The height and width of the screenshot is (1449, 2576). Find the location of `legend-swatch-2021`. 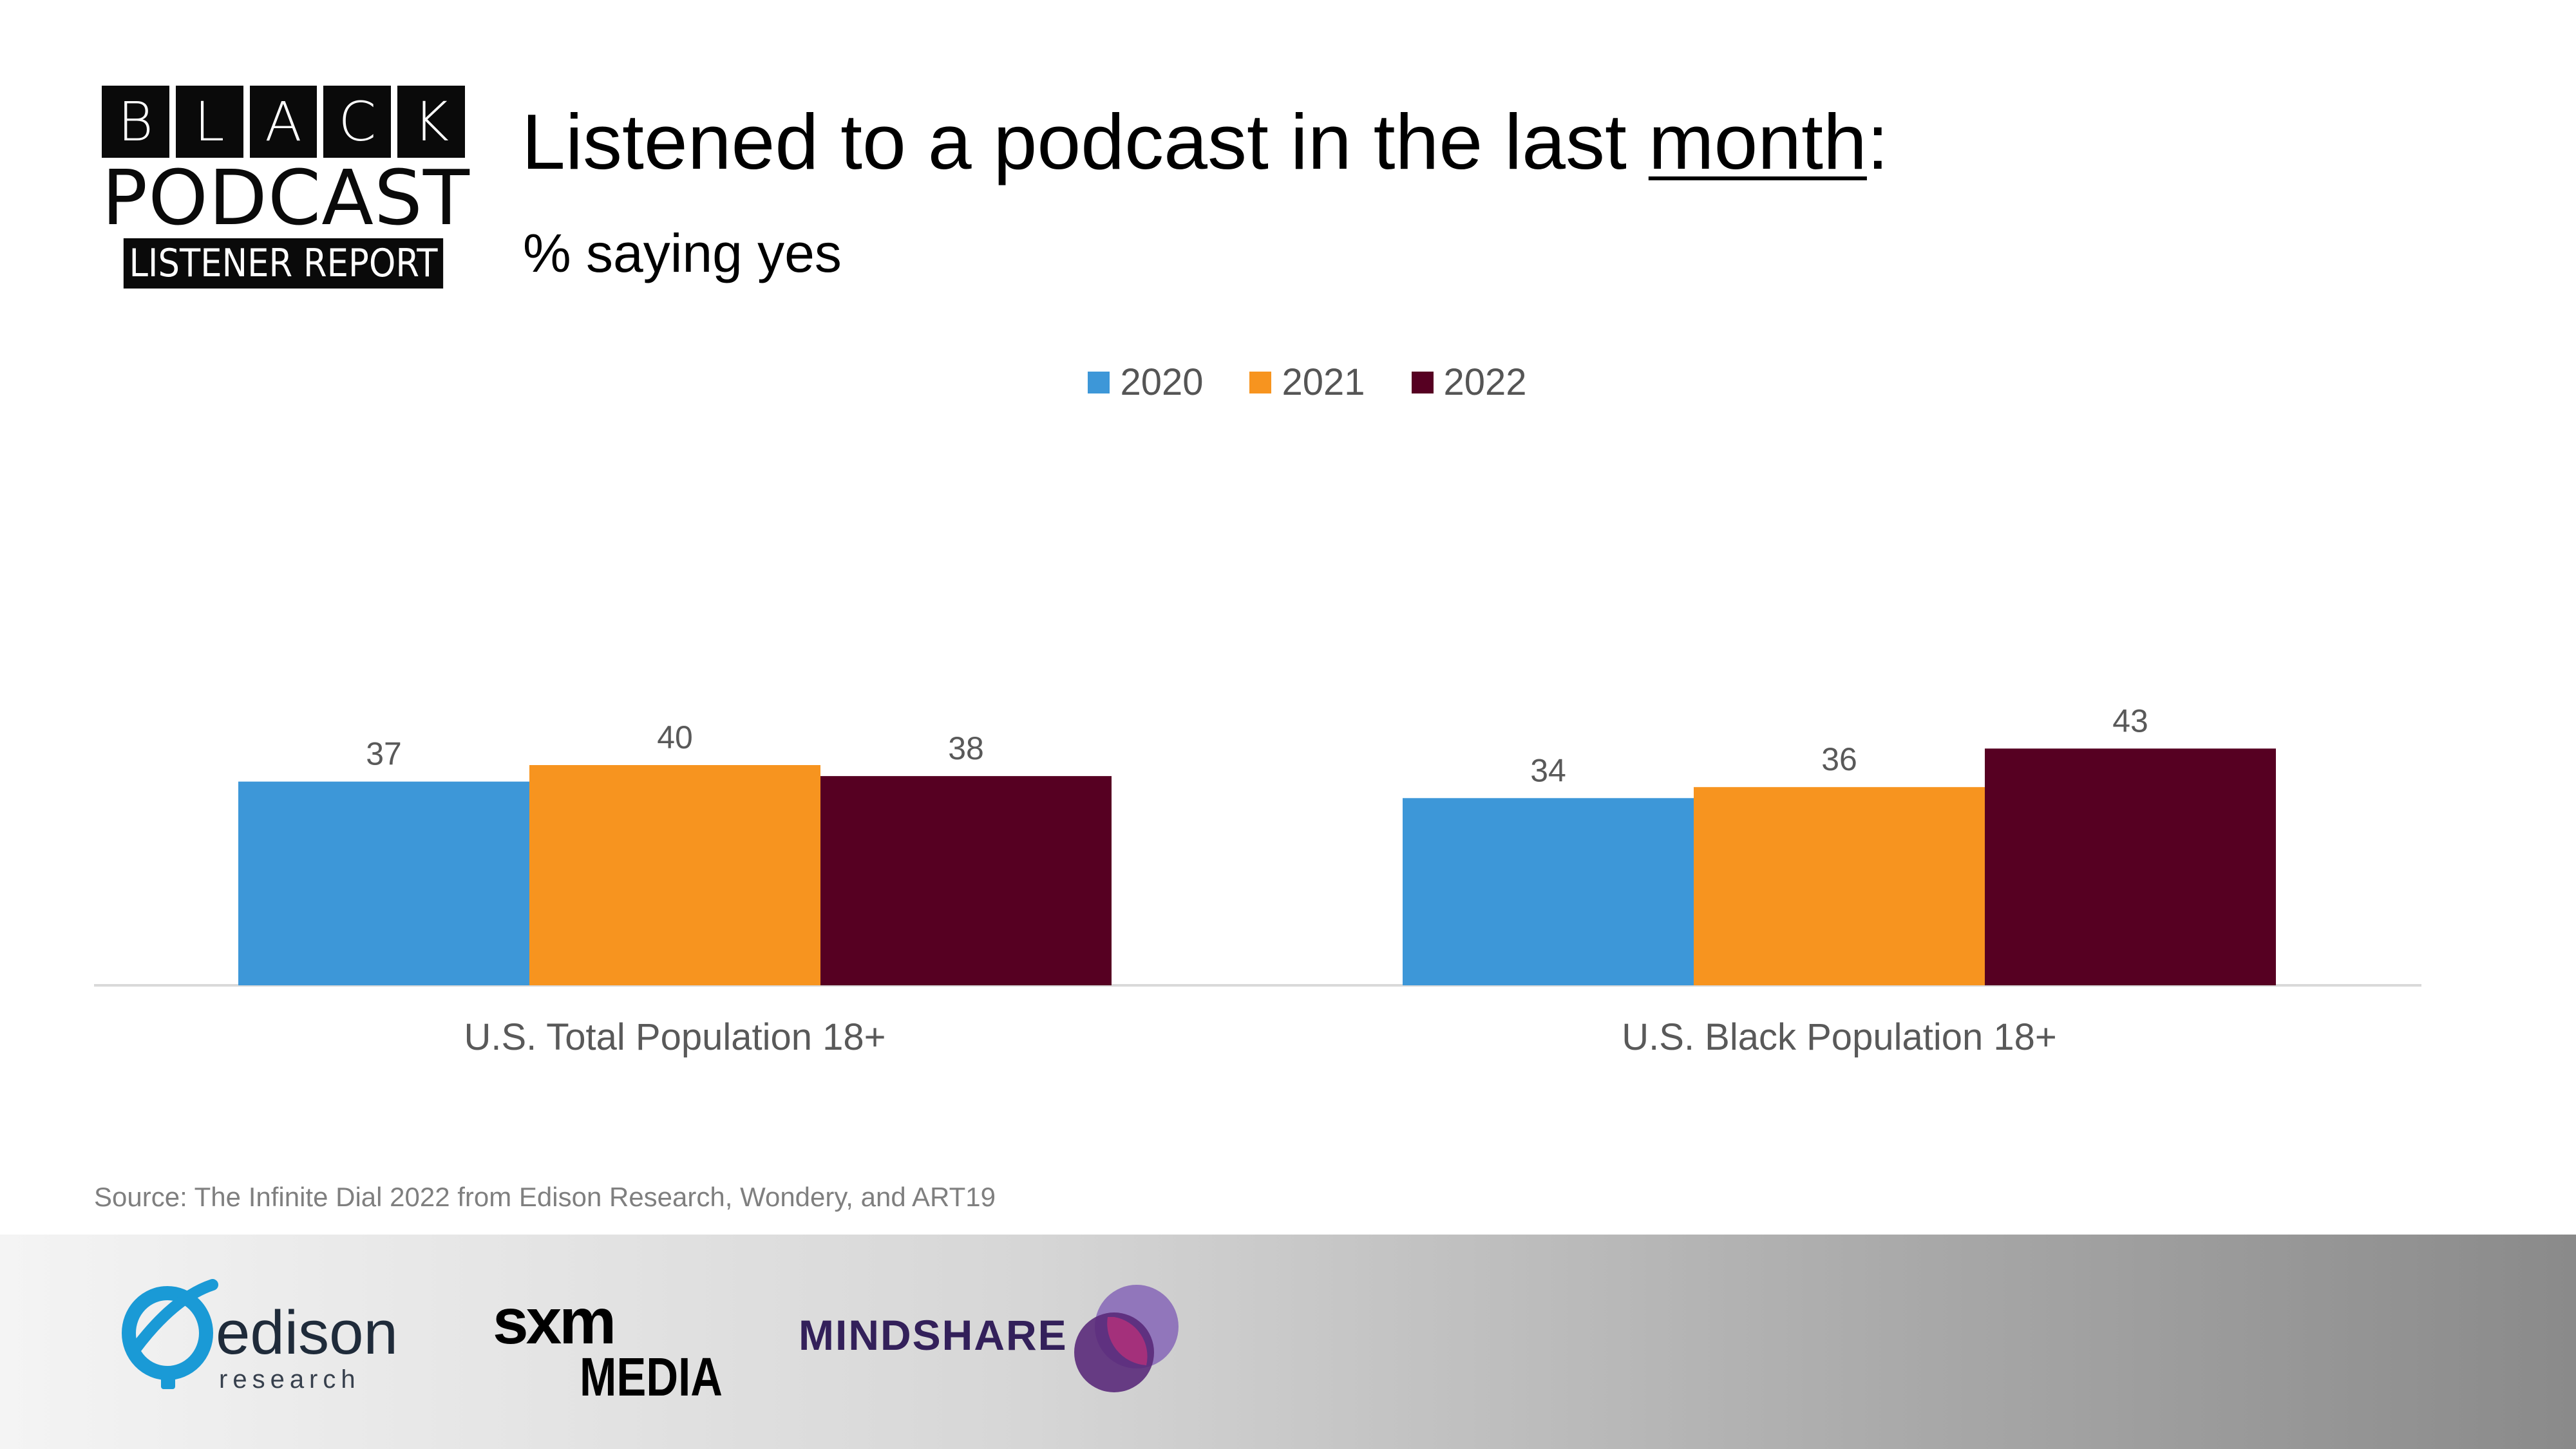

legend-swatch-2021 is located at coordinates (1260, 382).